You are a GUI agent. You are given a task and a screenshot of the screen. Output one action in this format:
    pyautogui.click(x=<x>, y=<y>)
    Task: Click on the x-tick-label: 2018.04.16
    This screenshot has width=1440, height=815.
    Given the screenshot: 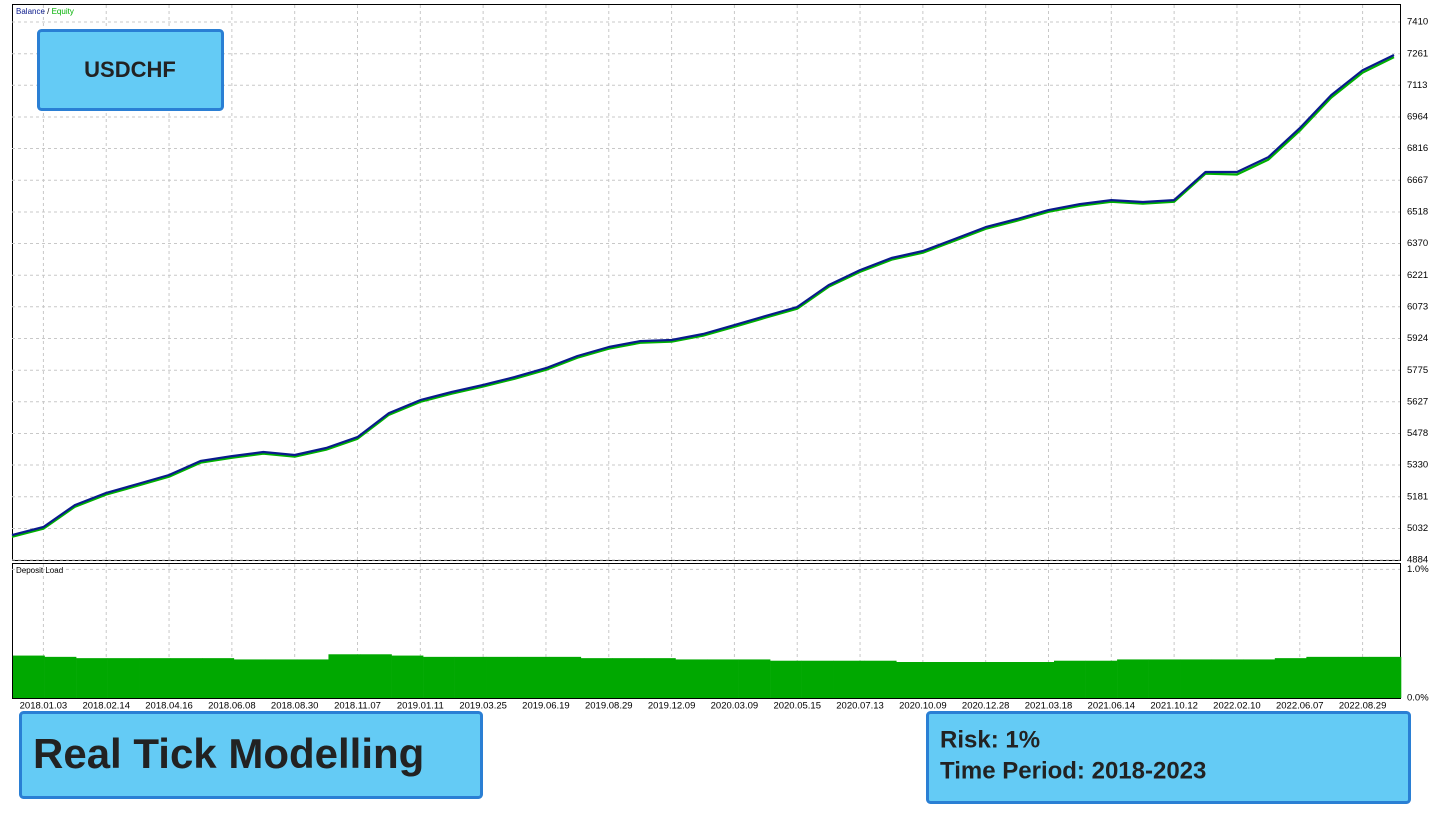 What is the action you would take?
    pyautogui.click(x=169, y=706)
    